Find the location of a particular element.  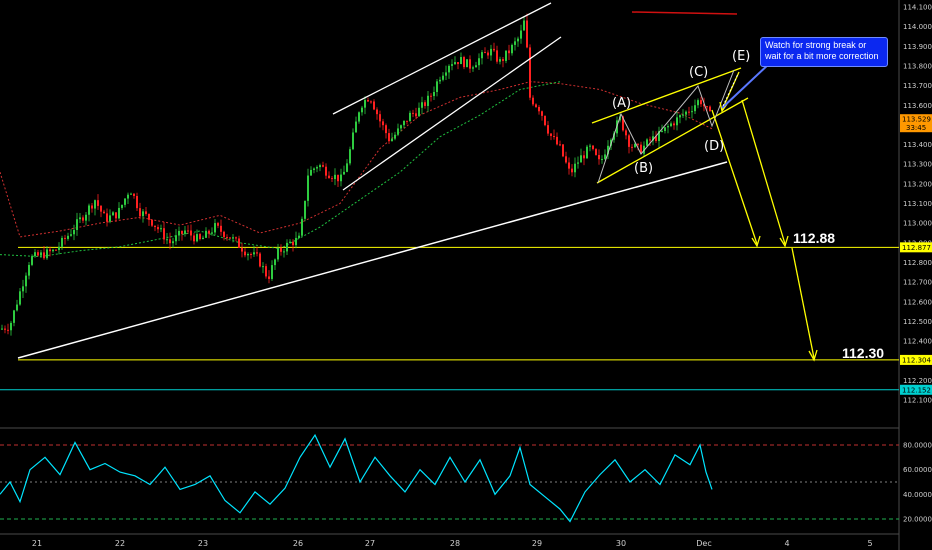

current-price-text: 113.529 is located at coordinates (916, 120).